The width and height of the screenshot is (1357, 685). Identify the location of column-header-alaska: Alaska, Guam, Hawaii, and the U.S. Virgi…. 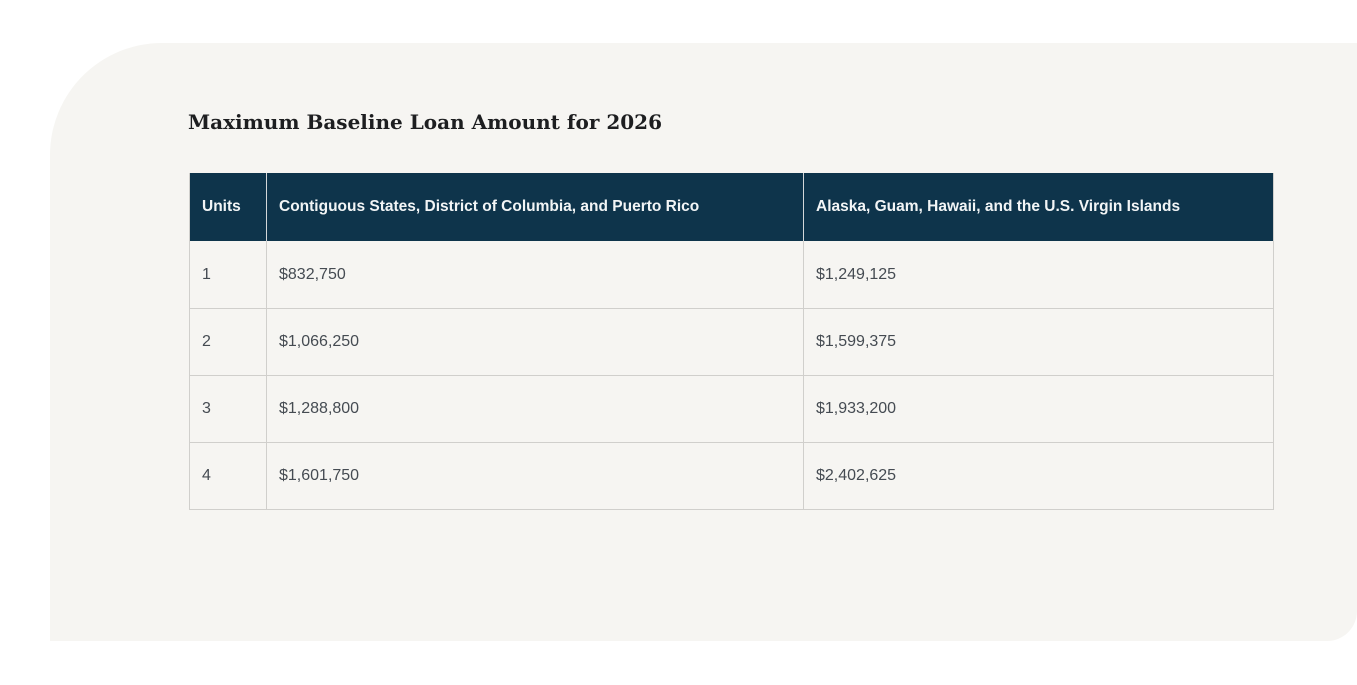
(1038, 207).